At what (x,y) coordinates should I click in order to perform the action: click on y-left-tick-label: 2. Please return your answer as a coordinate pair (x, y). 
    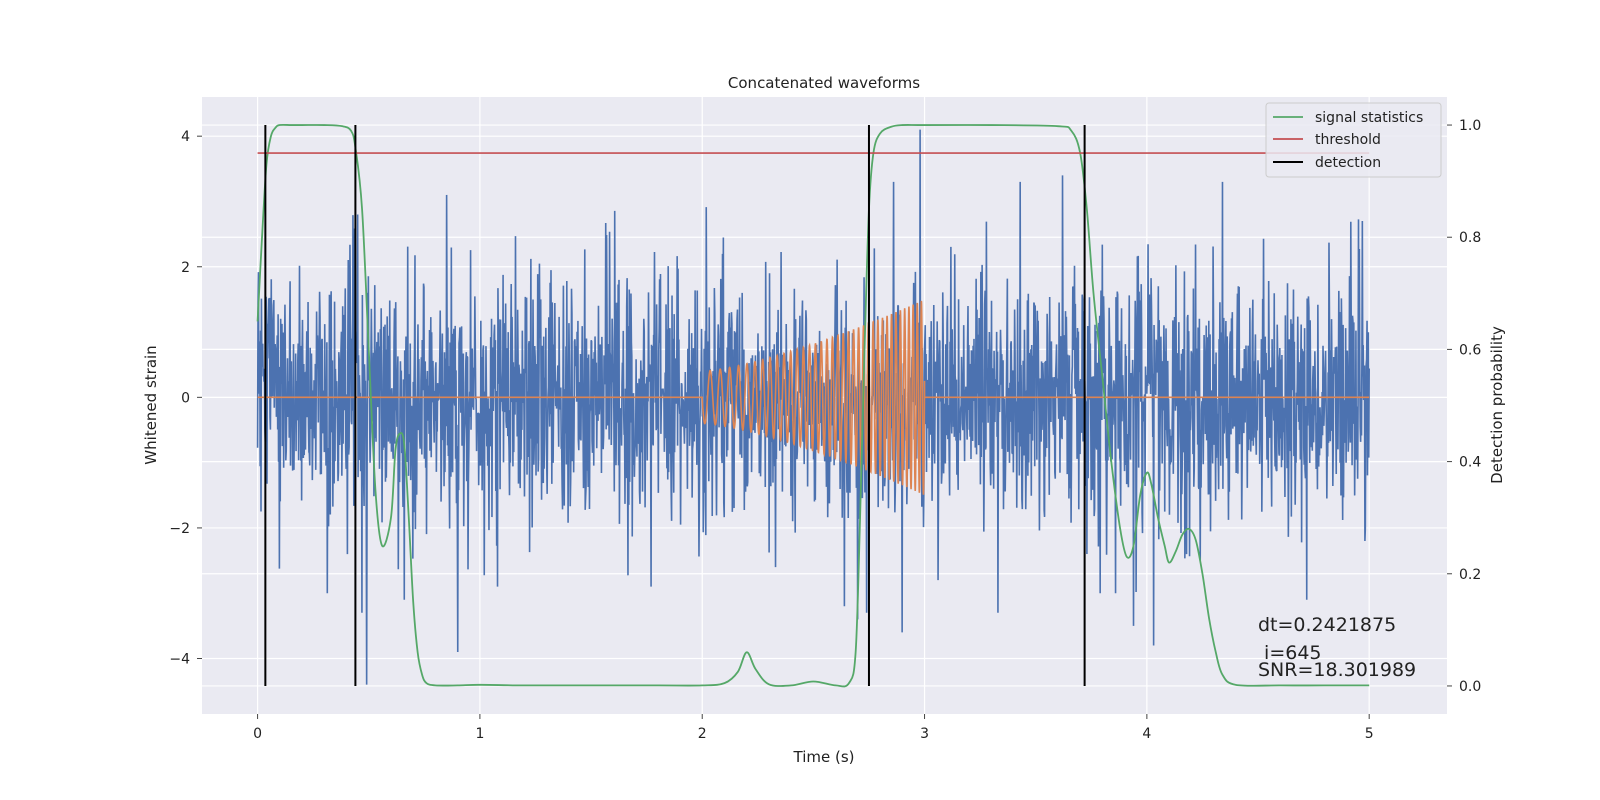
    Looking at the image, I should click on (185, 268).